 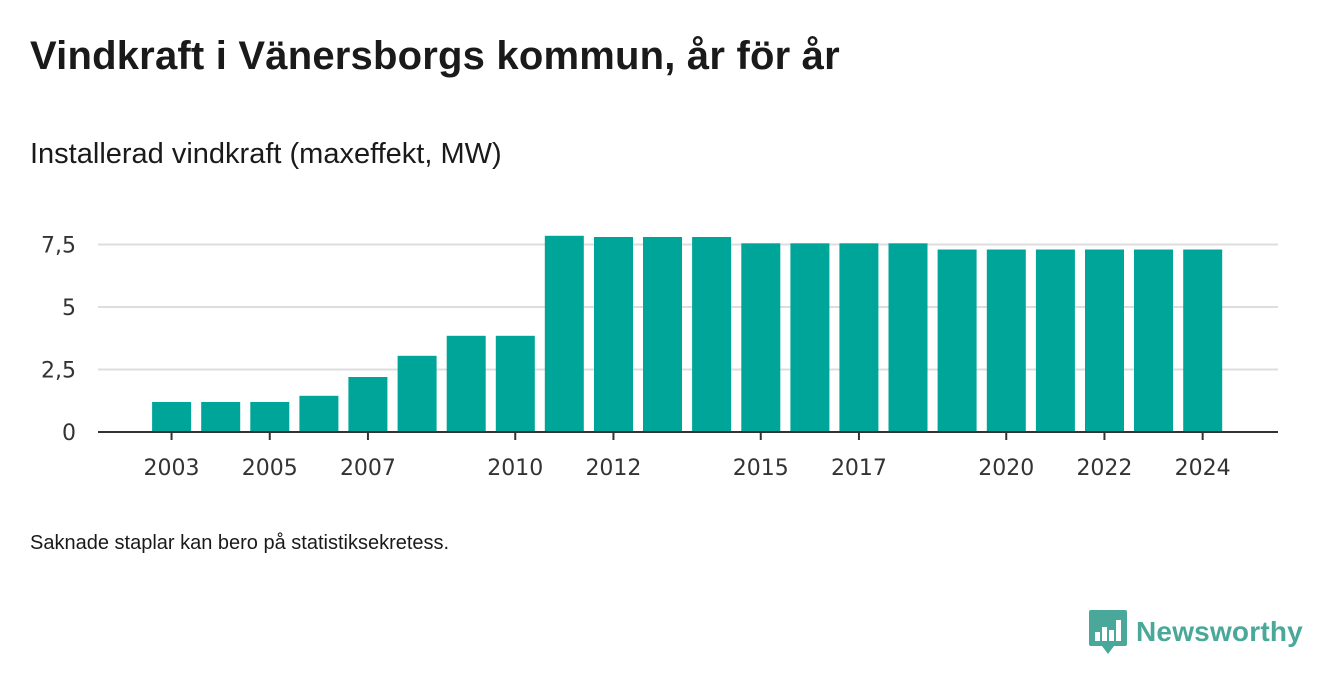 I want to click on bar-2017, so click(x=859, y=338).